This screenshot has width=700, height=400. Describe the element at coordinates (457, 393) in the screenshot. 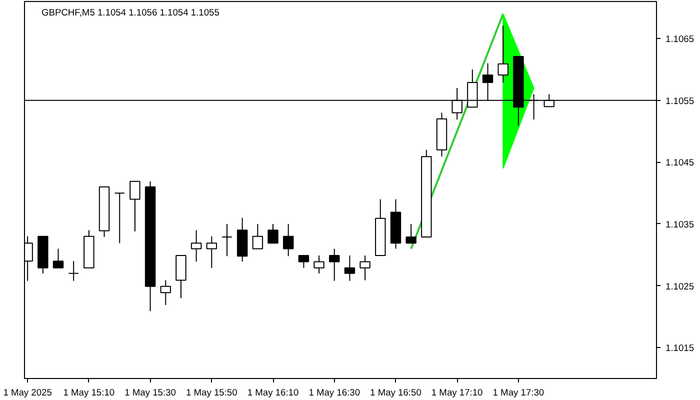

I see `x-tick-label: 1 May 17:10` at that location.